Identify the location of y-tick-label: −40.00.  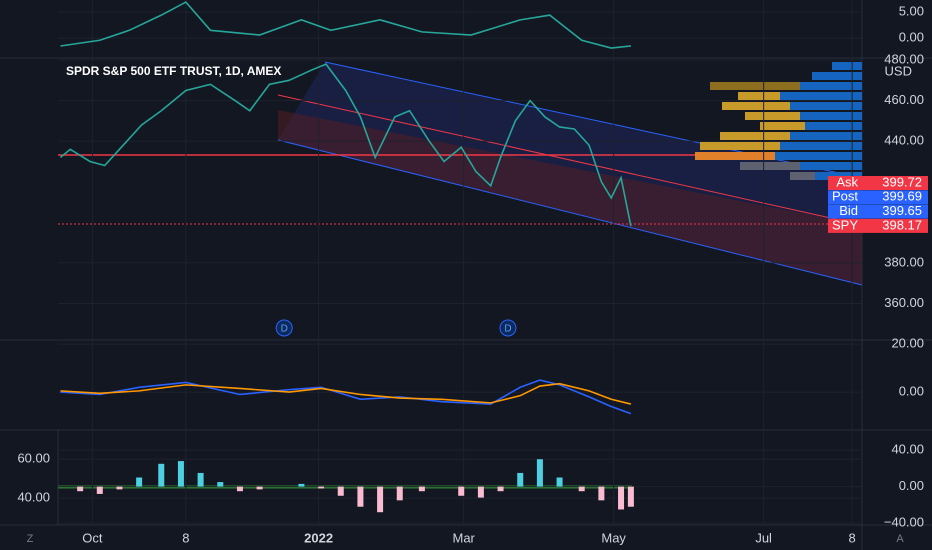
(904, 522).